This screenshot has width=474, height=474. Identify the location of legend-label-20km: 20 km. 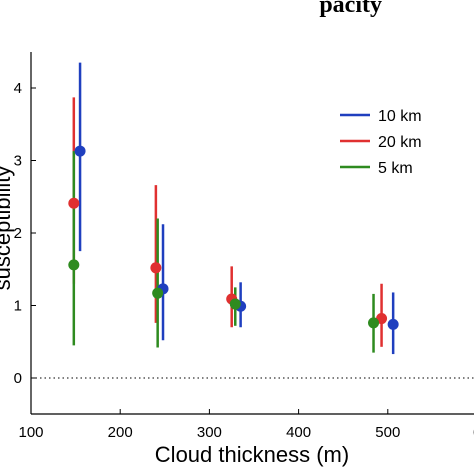
(400, 142).